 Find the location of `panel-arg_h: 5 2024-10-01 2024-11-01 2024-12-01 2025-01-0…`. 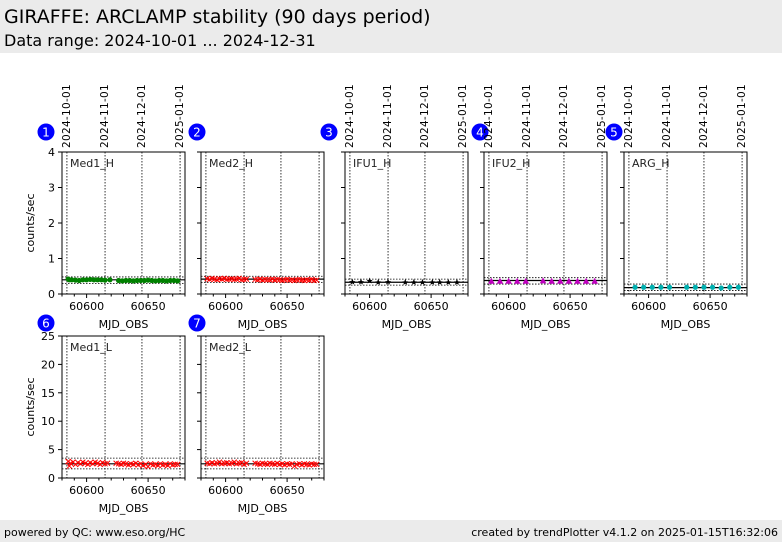

panel-arg_h: 5 2024-10-01 2024-11-01 2024-12-01 2025-01-0… is located at coordinates (676, 207).